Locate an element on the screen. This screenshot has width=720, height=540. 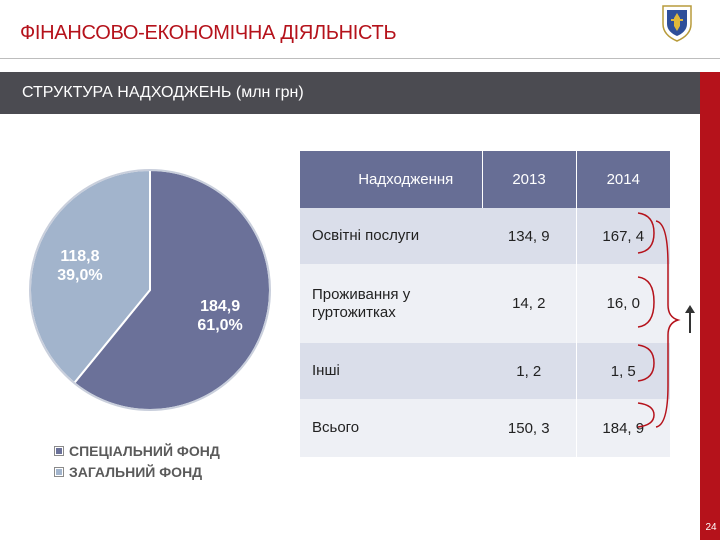
page-number: 24 is located at coordinates (711, 527).